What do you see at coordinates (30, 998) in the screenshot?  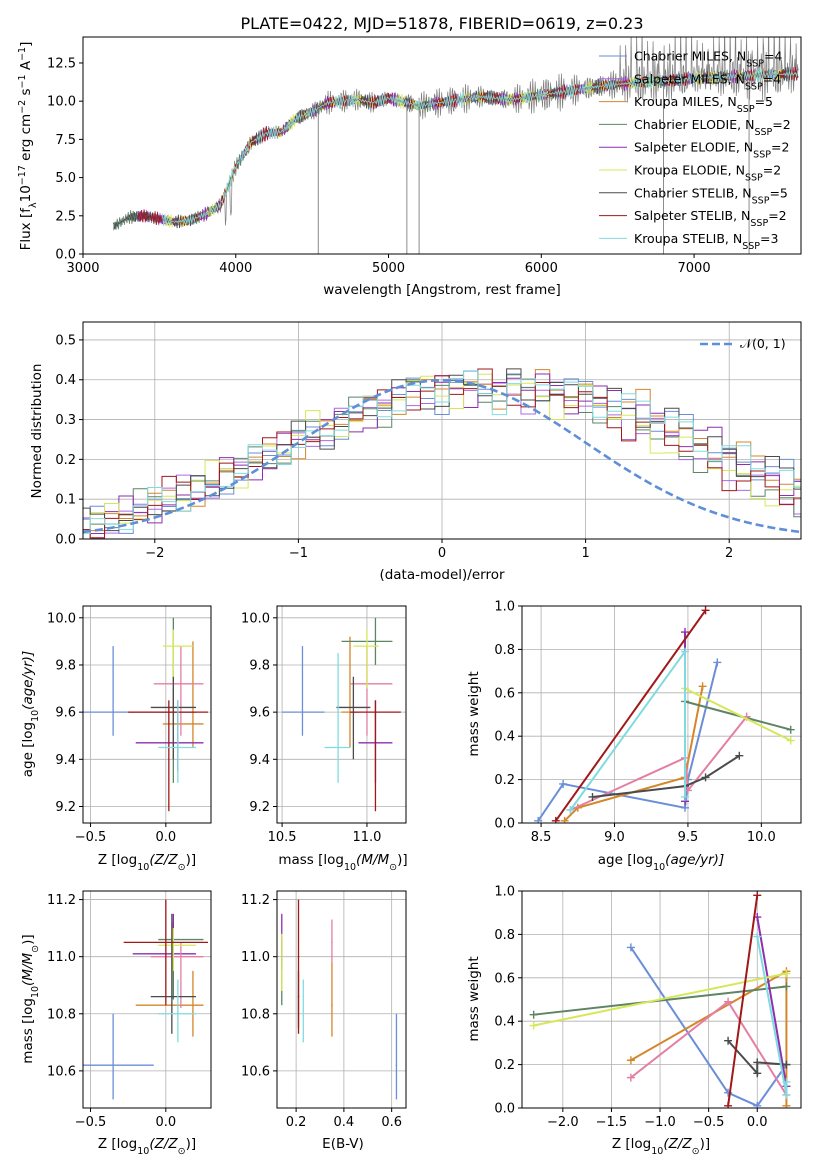 I see `z-mass-ylabel: mass [log10(M/M⊙)]` at bounding box center [30, 998].